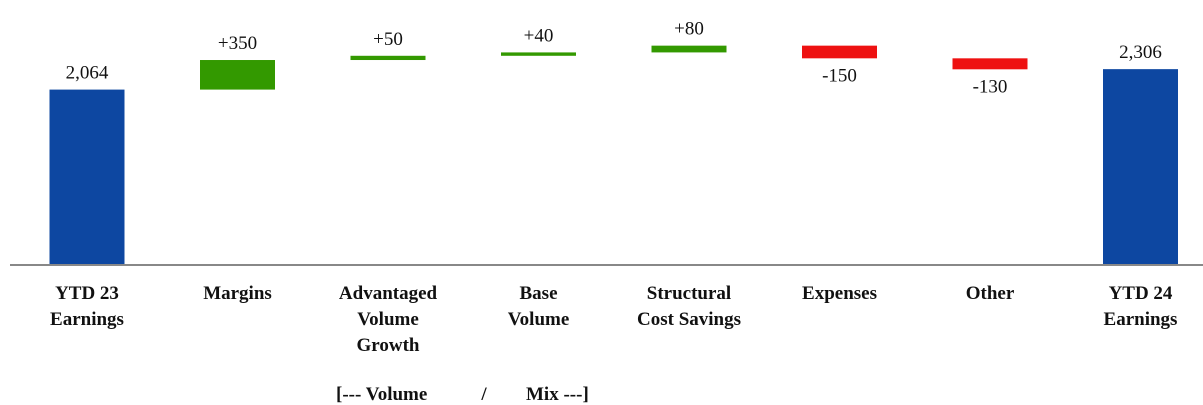 This screenshot has height=405, width=1203. Describe the element at coordinates (462, 394) in the screenshot. I see `volume-mix-bracket-note: [--- Volume / Mix ---]` at that location.